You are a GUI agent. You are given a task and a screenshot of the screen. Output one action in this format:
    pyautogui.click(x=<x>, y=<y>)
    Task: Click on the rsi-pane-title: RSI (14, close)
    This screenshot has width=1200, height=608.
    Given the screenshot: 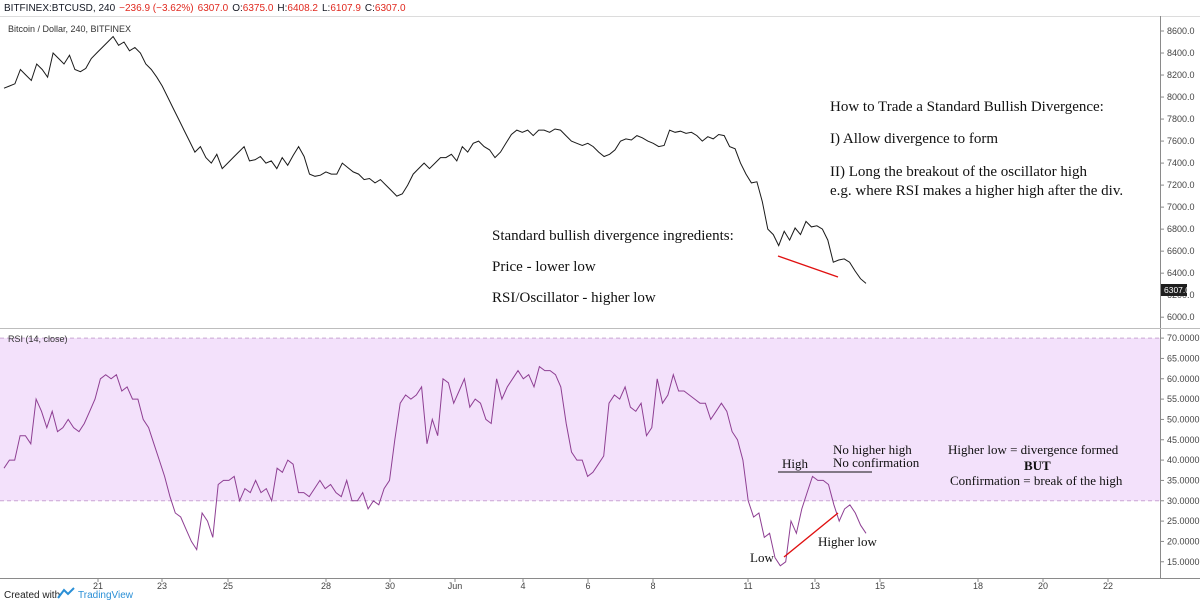 What is the action you would take?
    pyautogui.click(x=38, y=339)
    